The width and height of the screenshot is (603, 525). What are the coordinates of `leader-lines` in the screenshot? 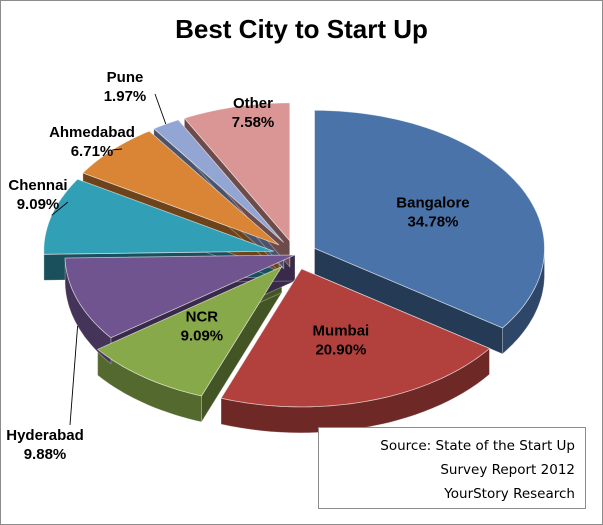 It's located at (109, 259).